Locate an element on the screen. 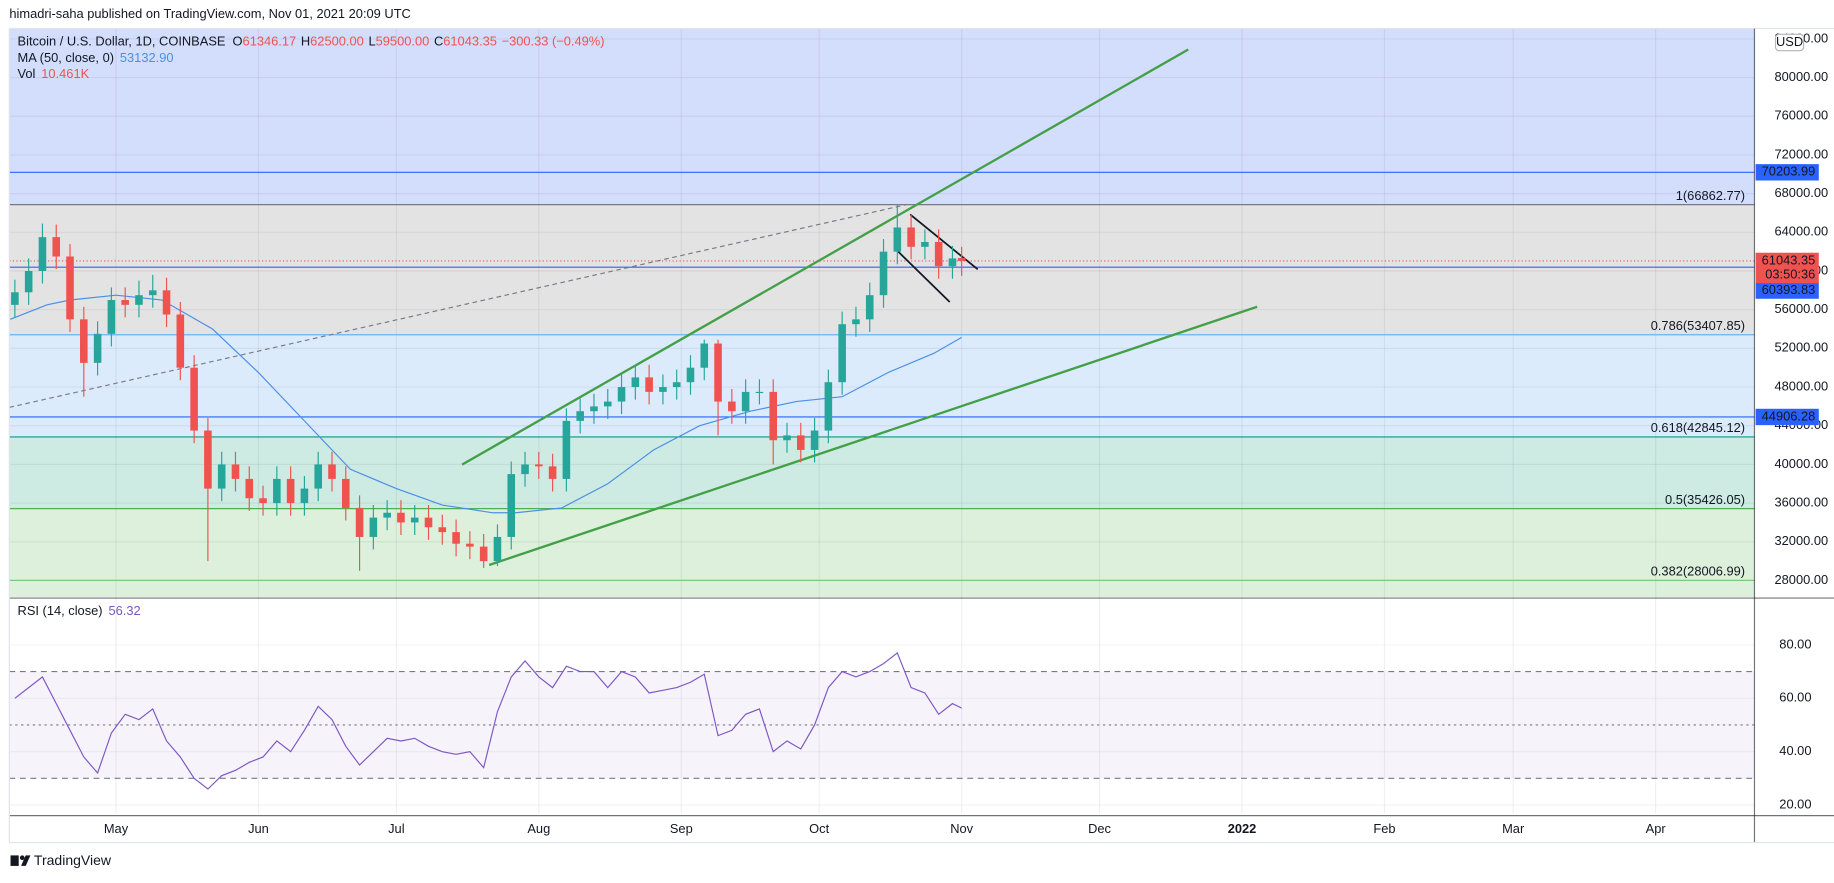 The height and width of the screenshot is (883, 1834). y-tick-label: 80000.00 is located at coordinates (1802, 76).